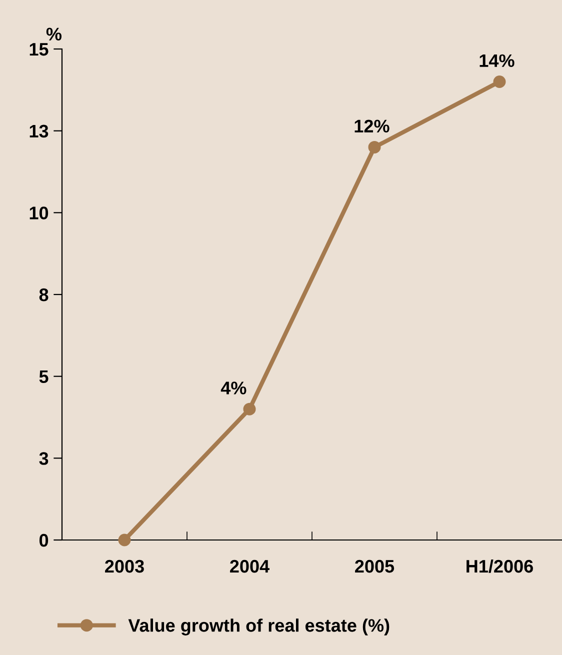 This screenshot has height=655, width=562. I want to click on y-tick-label: 5, so click(43, 377).